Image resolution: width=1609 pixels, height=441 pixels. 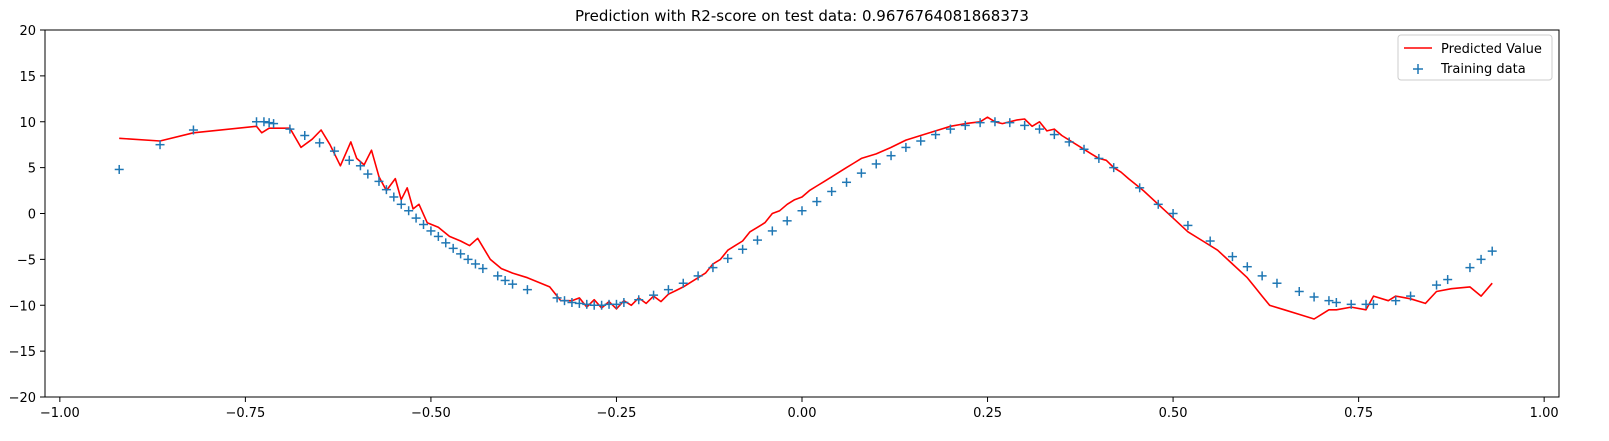 I want to click on legend: Predicted Value Training data, so click(x=1475, y=57).